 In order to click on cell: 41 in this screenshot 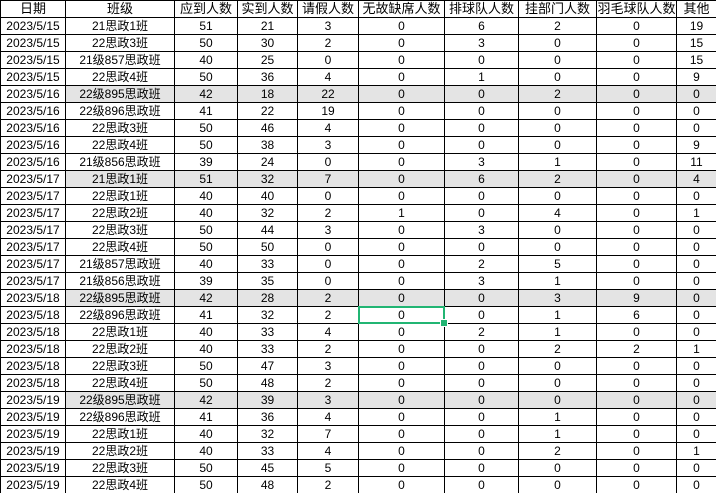, I will do `click(206, 111)`.